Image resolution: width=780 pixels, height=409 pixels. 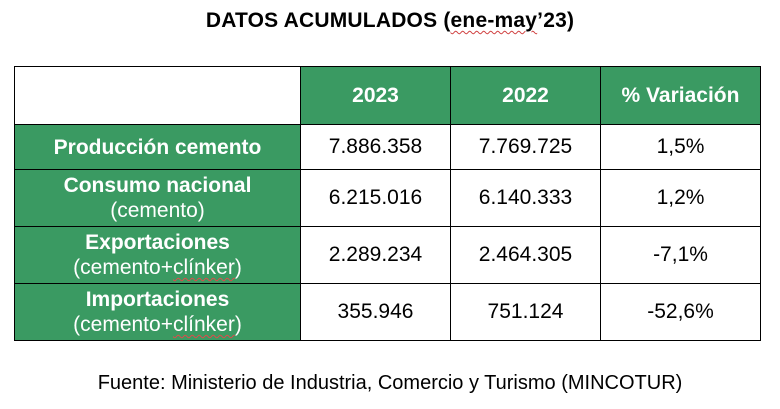 I want to click on page-title: DATOS ACUMULADOS (ene-may’23), so click(x=390, y=21).